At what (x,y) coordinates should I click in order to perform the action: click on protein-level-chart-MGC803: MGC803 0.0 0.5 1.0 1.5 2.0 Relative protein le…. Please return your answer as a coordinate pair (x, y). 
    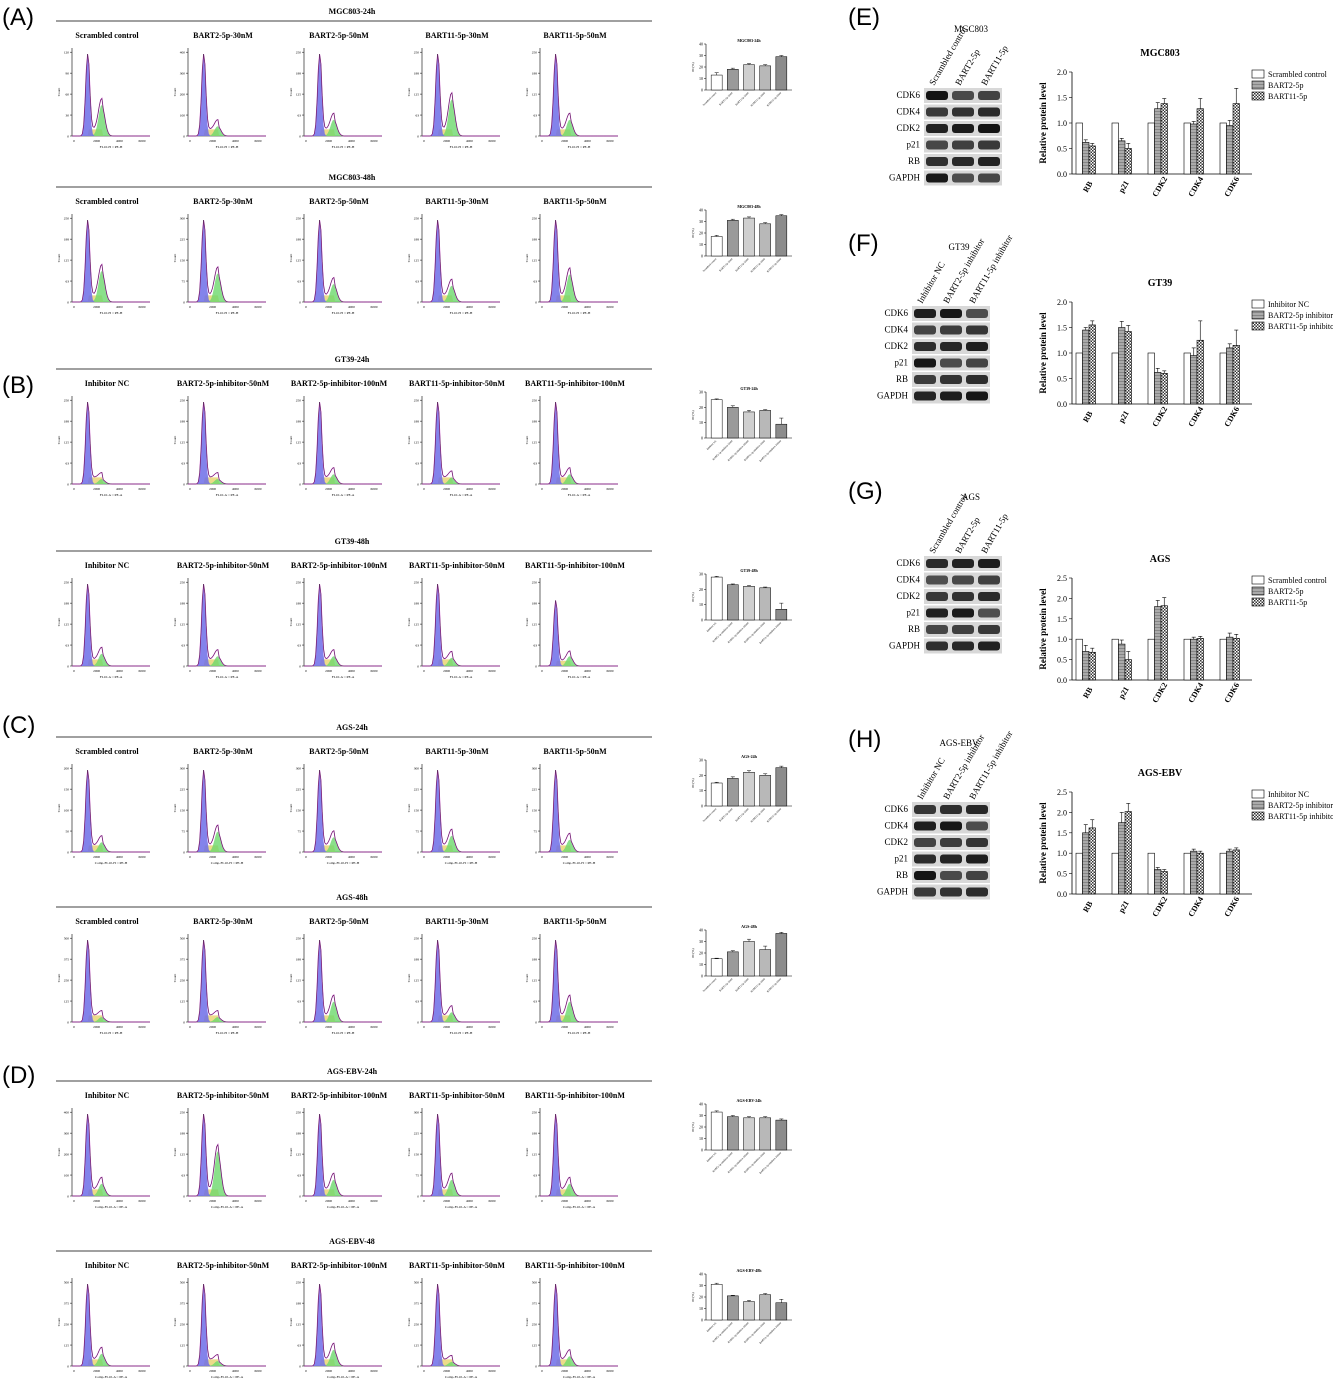
    Looking at the image, I should click on (1183, 123).